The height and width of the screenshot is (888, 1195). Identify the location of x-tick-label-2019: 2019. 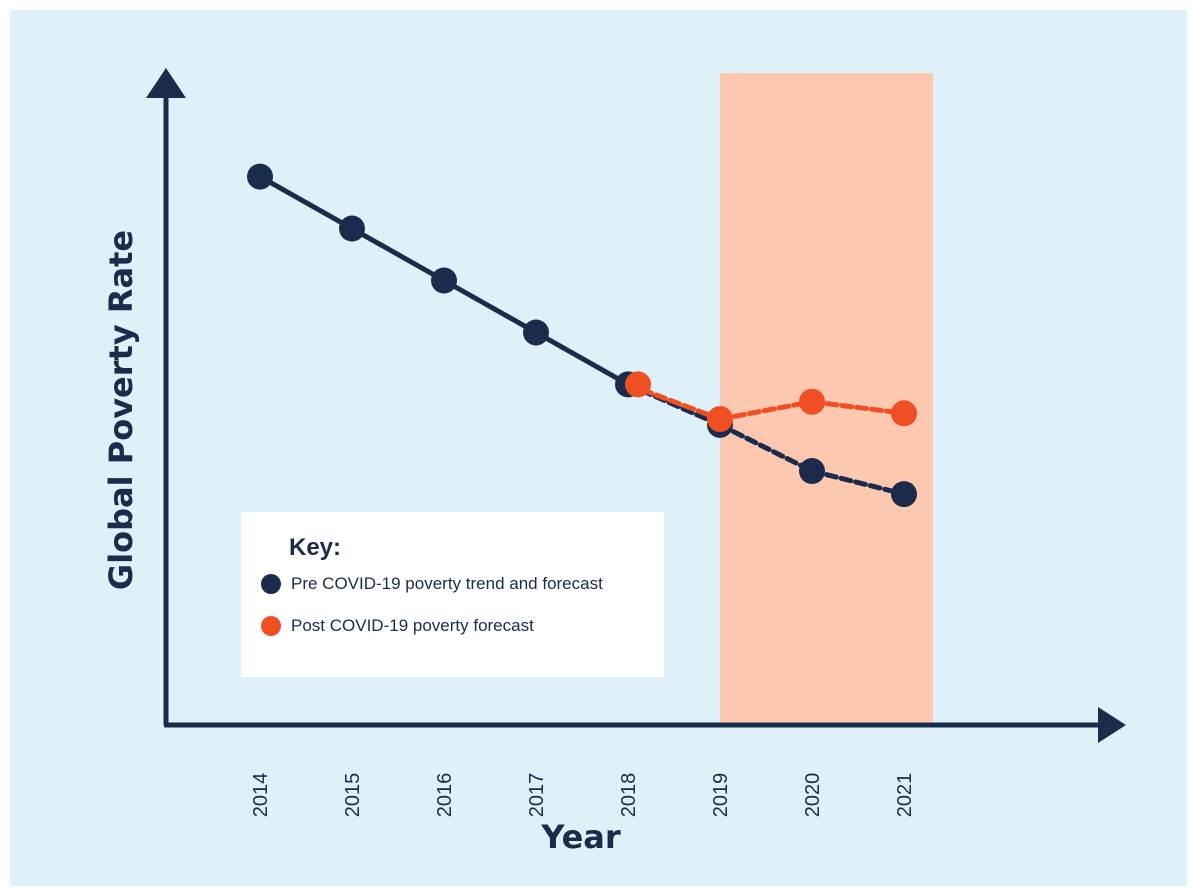
(721, 795).